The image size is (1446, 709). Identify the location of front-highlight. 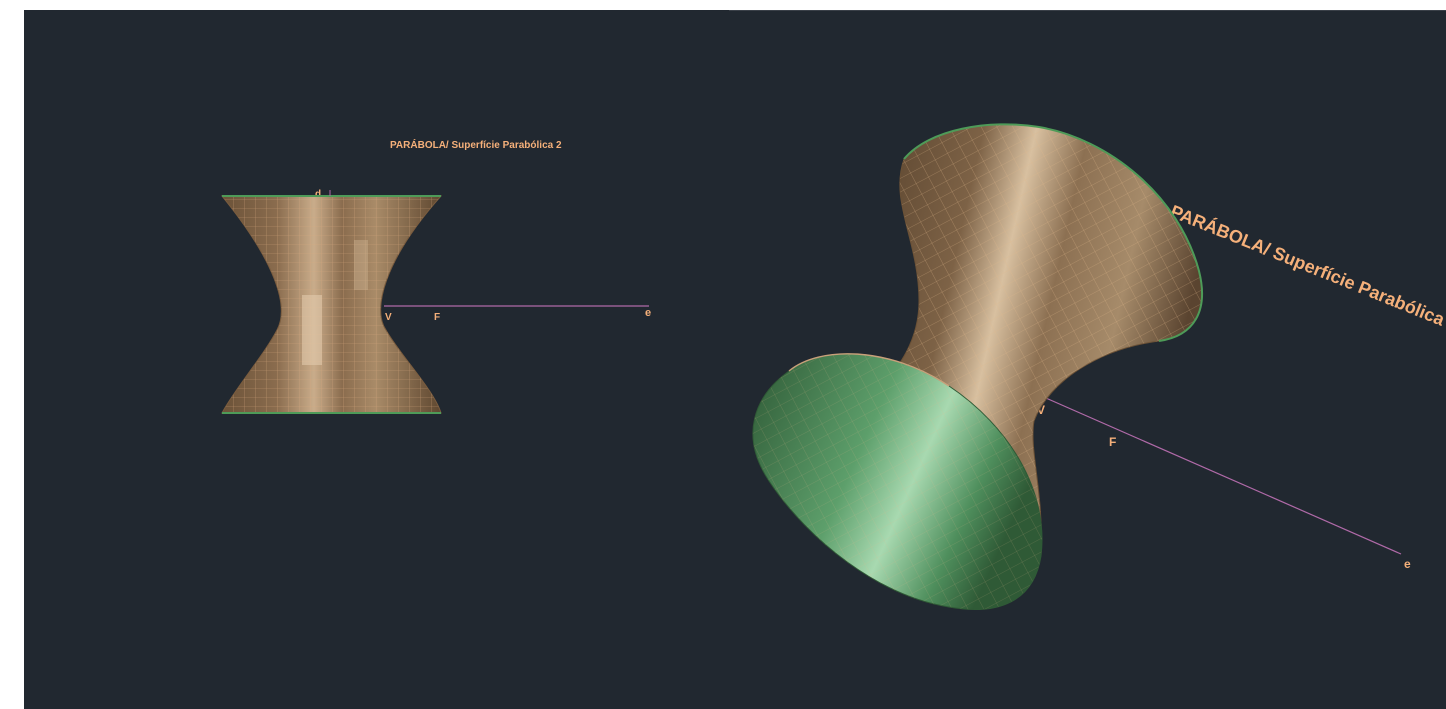
(312, 330).